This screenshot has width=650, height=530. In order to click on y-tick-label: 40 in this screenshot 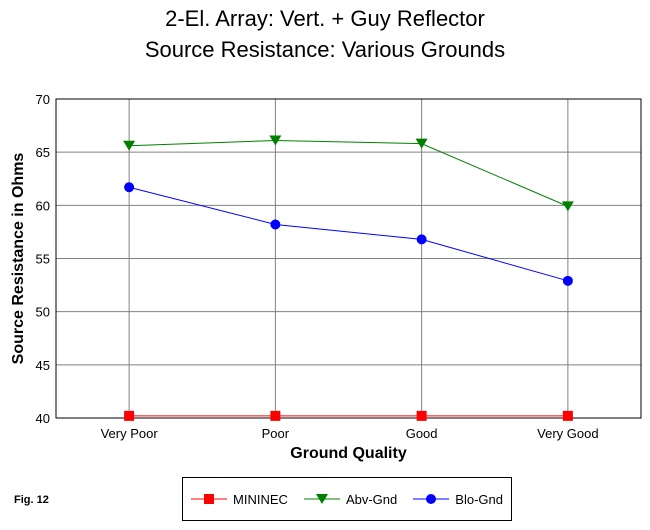, I will do `click(43, 418)`.